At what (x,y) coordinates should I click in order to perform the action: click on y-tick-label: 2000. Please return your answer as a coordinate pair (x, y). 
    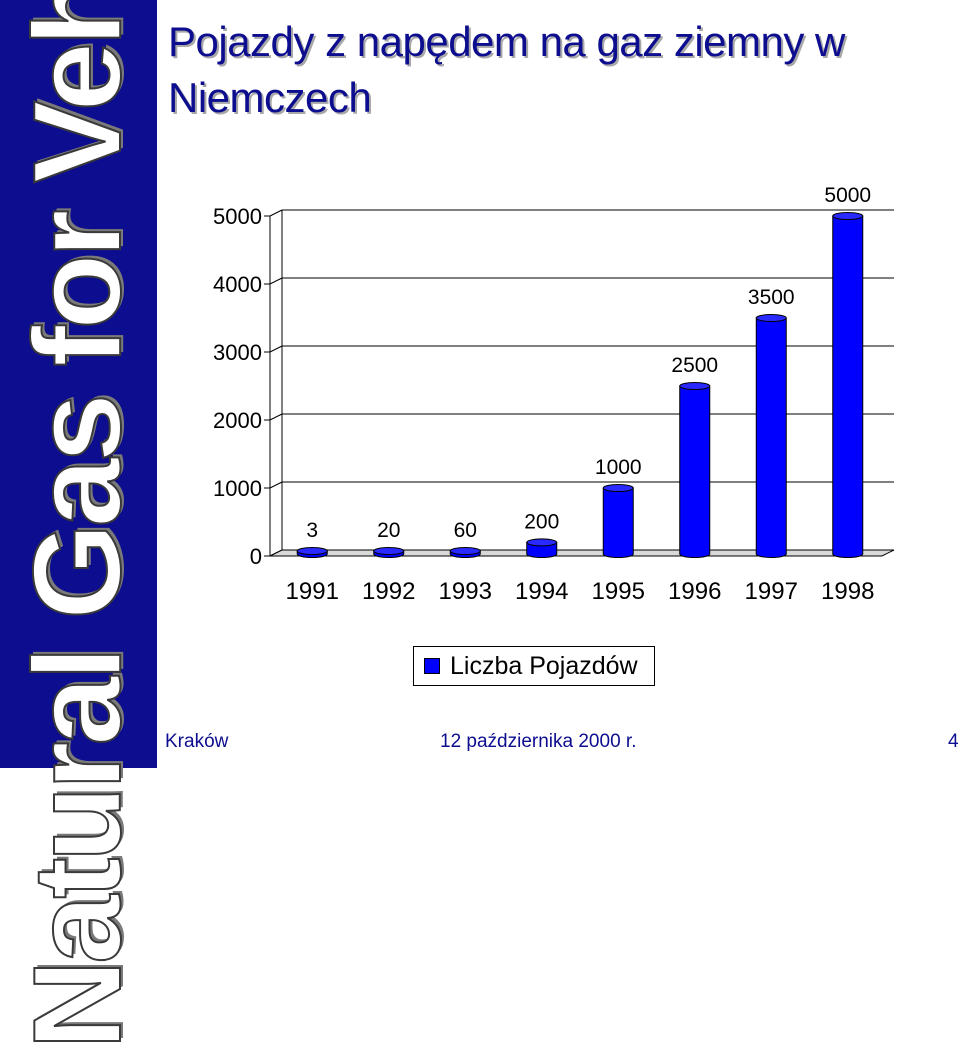
    Looking at the image, I should click on (237, 420).